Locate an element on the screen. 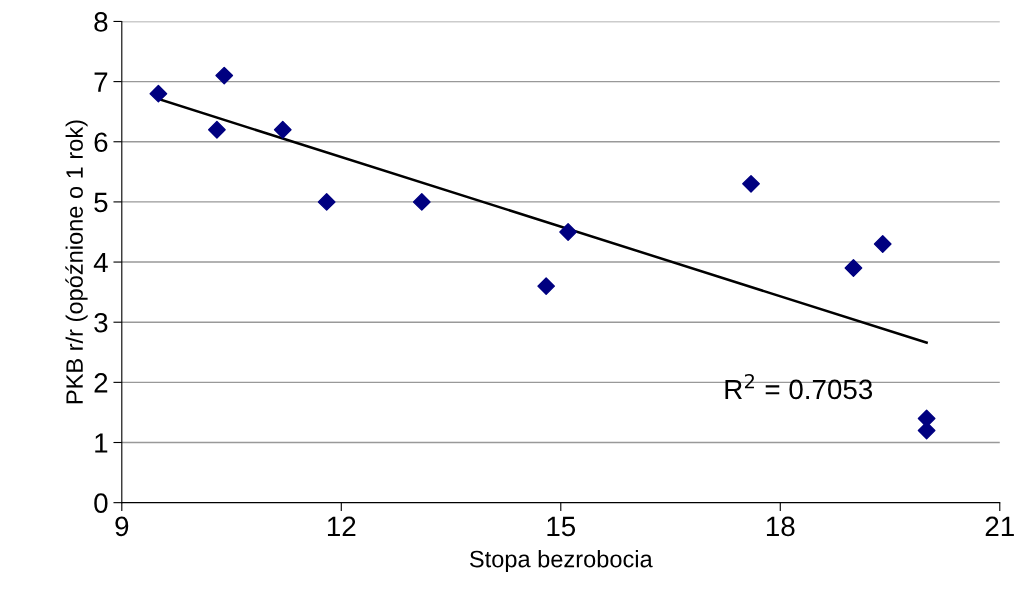 Image resolution: width=1015 pixels, height=613 pixels. x-tick-label: 15 is located at coordinates (561, 526).